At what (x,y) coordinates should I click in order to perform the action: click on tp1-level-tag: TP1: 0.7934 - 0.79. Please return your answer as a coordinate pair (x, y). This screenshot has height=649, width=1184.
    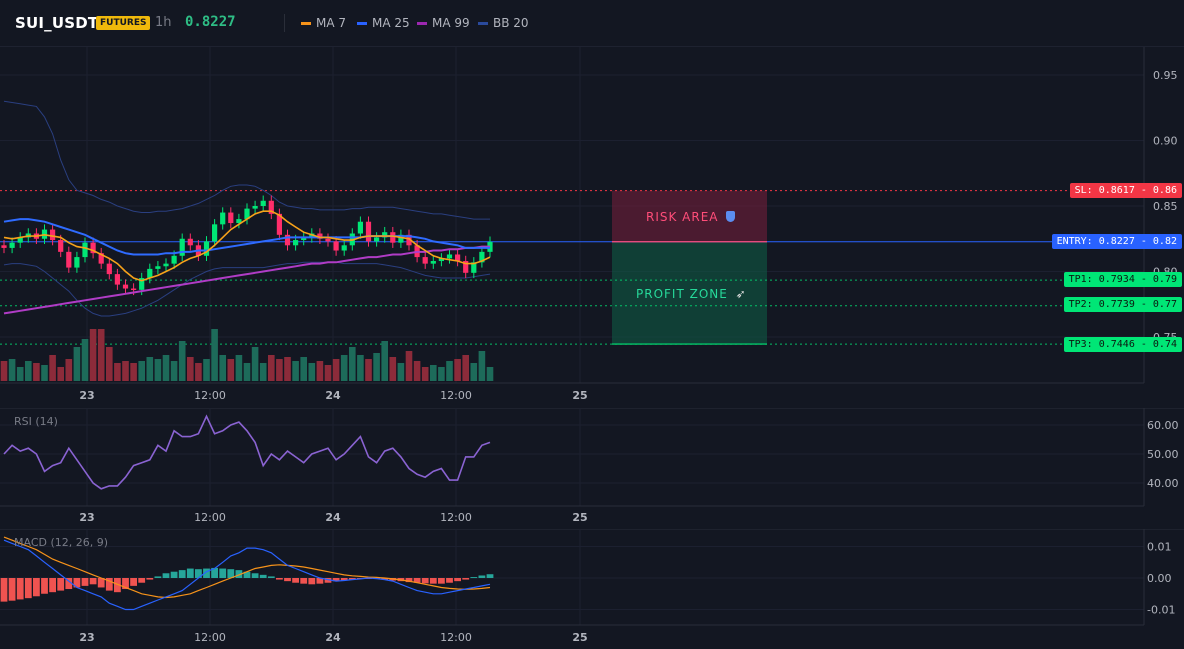
    Looking at the image, I should click on (1122, 279).